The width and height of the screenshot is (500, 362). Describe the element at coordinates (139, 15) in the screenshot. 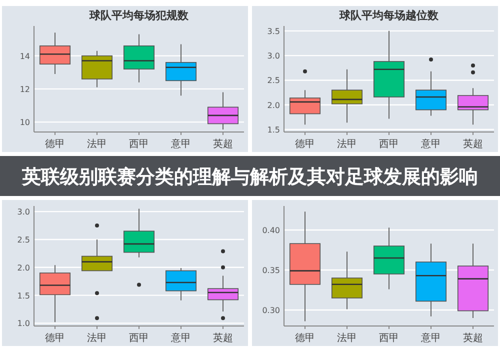

I see `chart-title: 球队平均每场犯规数` at that location.